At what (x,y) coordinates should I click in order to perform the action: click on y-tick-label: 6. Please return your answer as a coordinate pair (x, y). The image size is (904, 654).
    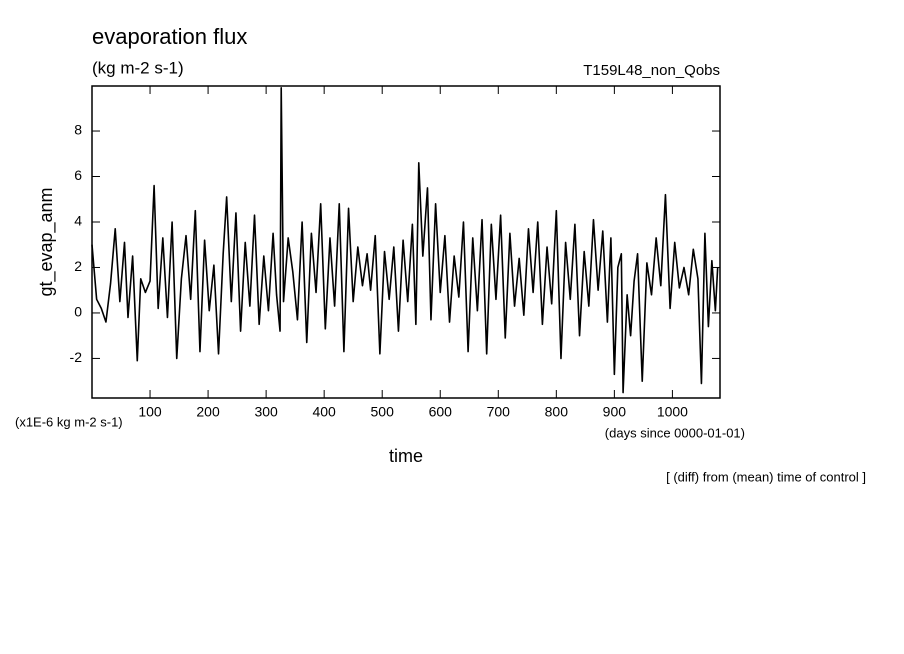
    Looking at the image, I should click on (78, 175).